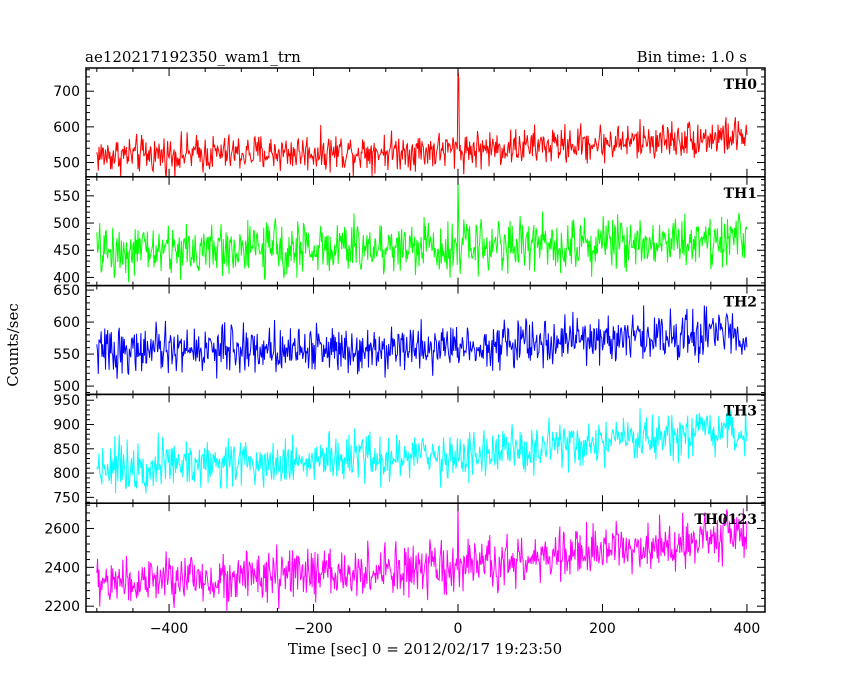 This screenshot has width=850, height=680. I want to click on y-tick-label: 950, so click(66, 401).